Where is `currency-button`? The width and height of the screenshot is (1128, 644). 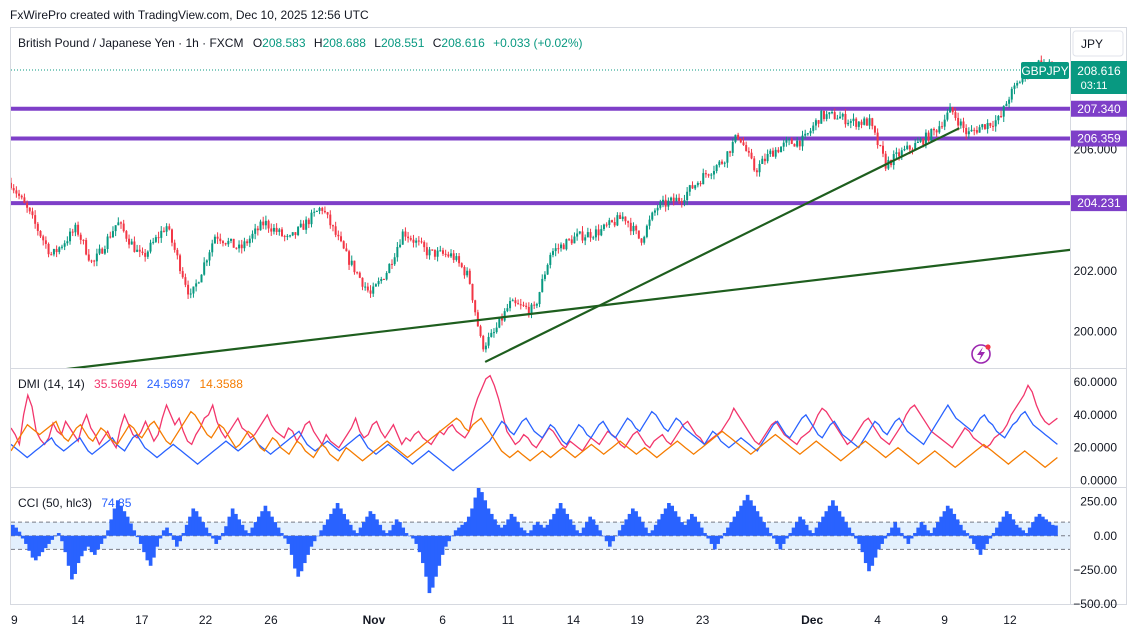
currency-button is located at coordinates (1098, 43).